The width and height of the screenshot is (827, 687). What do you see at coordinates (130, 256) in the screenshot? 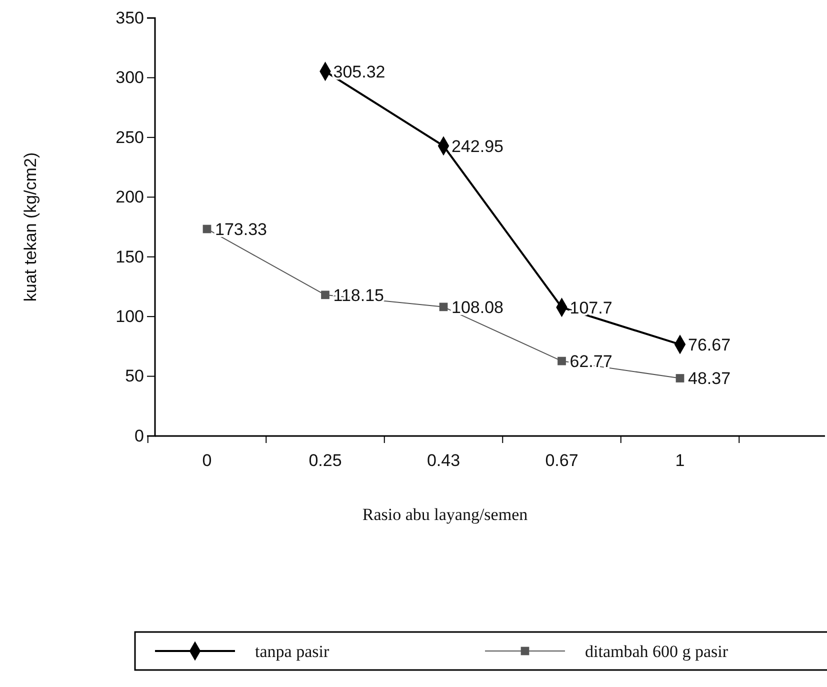
I see `y-tick-label: 150` at bounding box center [130, 256].